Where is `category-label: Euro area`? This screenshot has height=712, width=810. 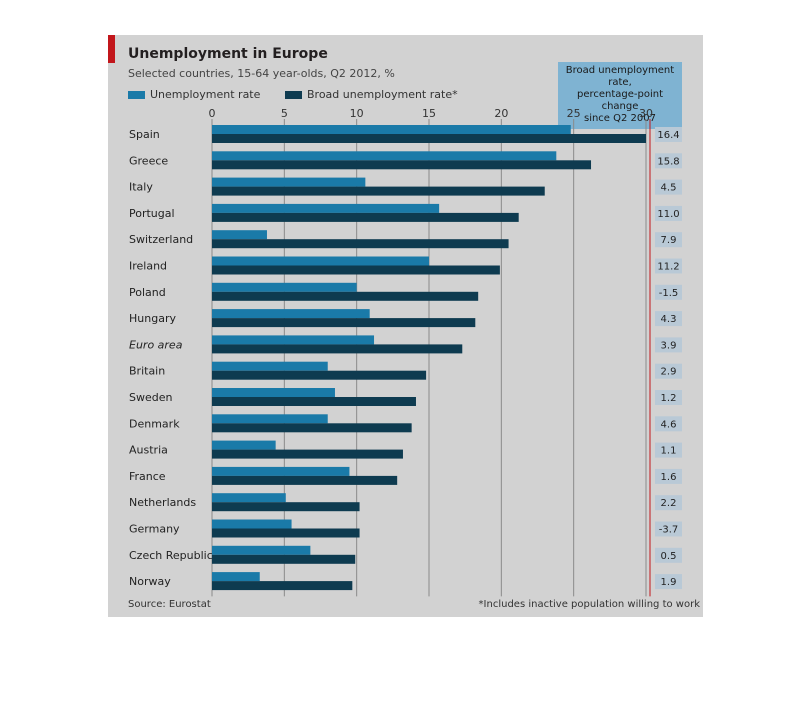 category-label: Euro area is located at coordinates (156, 344).